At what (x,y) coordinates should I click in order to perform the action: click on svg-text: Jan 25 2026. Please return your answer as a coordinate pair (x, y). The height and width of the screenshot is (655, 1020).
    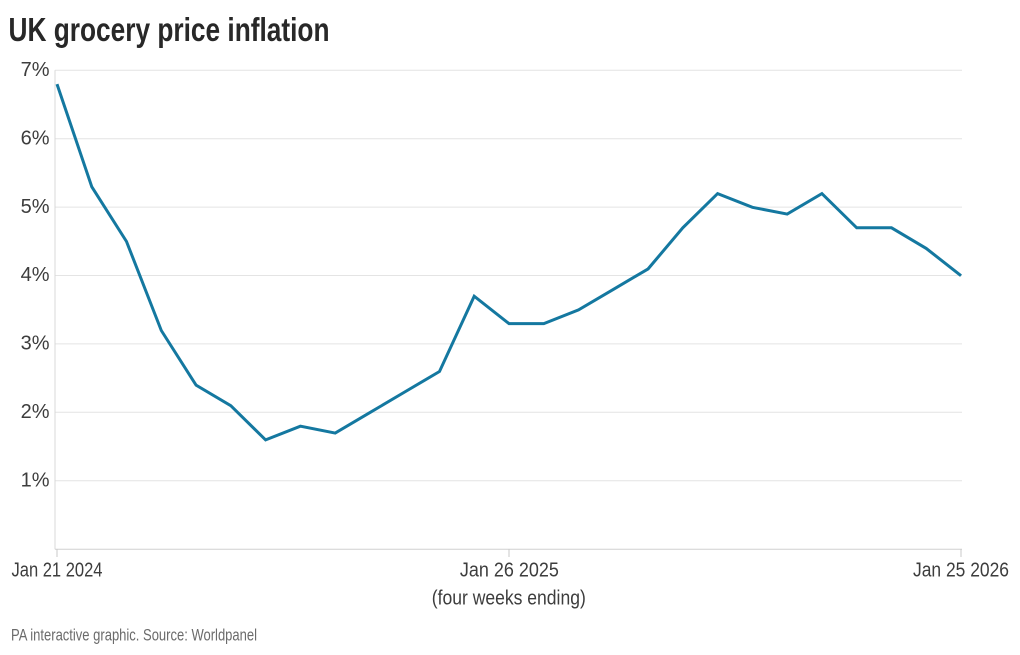
    Looking at the image, I should click on (961, 571).